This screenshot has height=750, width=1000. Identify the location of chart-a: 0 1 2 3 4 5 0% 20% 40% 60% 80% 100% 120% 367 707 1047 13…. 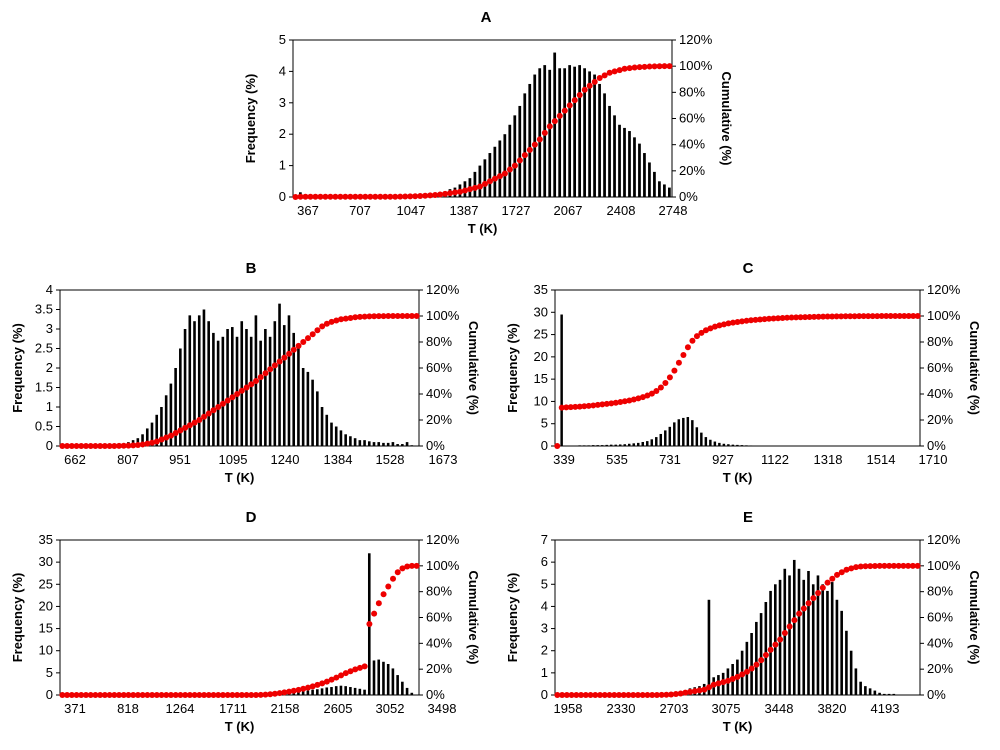
(488, 122).